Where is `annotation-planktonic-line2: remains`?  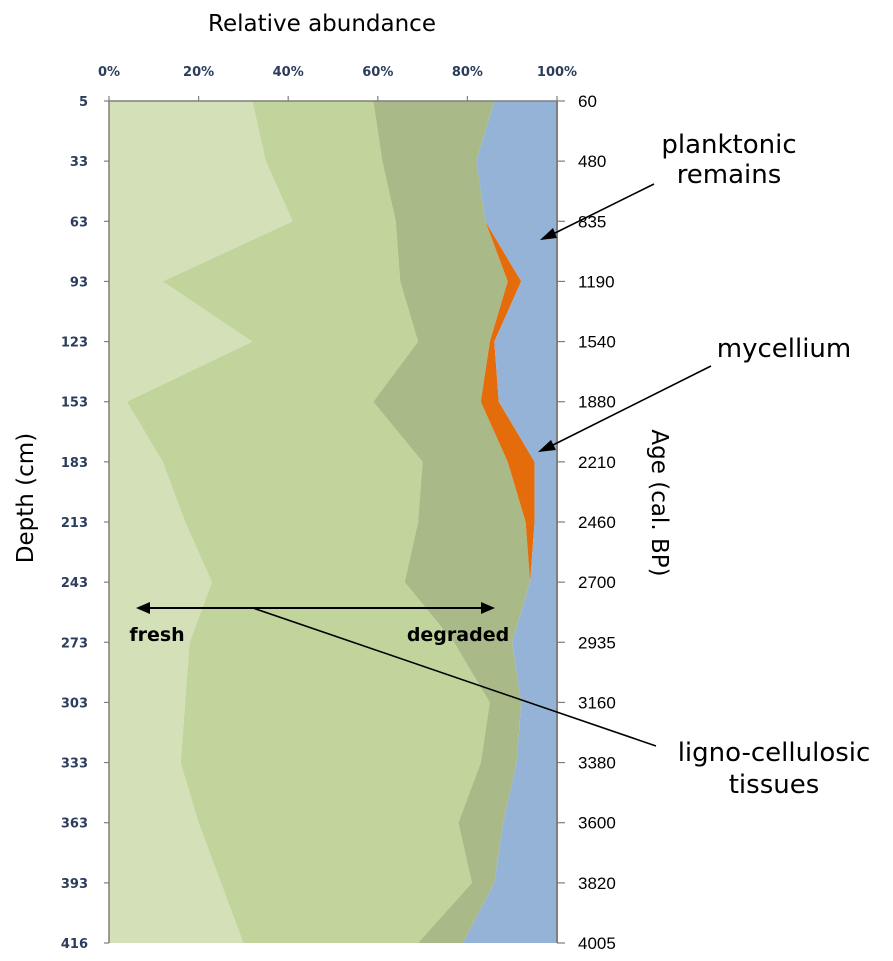
annotation-planktonic-line2: remains is located at coordinates (729, 175).